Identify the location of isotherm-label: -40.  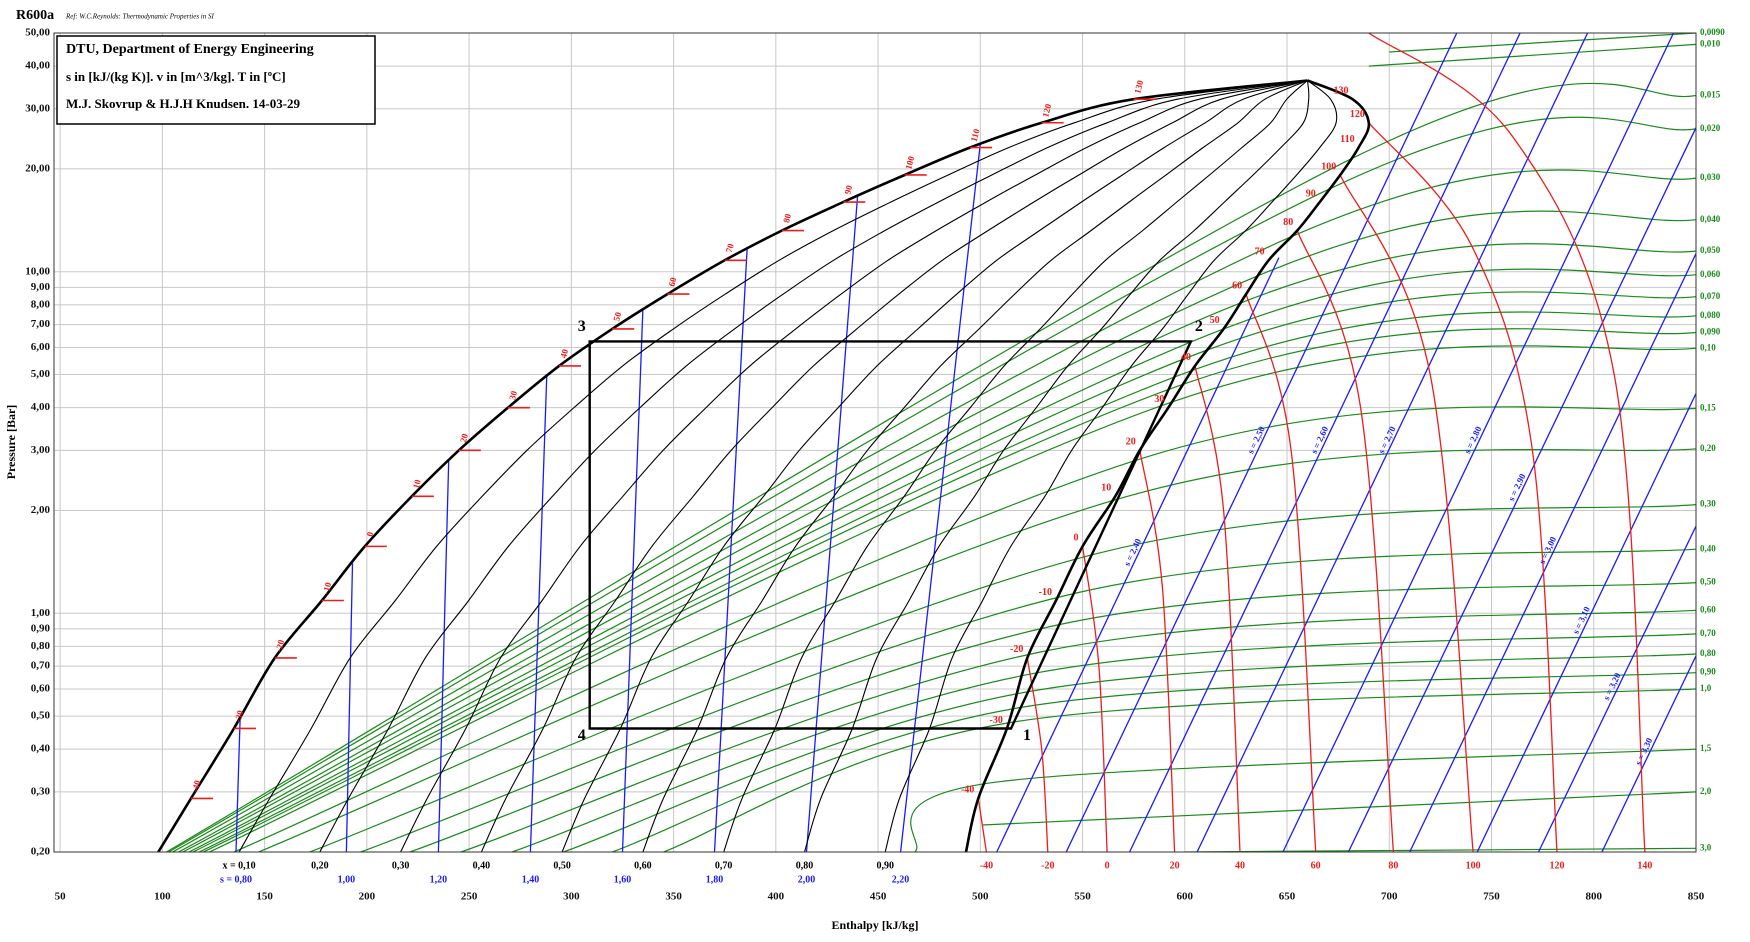
(986, 865).